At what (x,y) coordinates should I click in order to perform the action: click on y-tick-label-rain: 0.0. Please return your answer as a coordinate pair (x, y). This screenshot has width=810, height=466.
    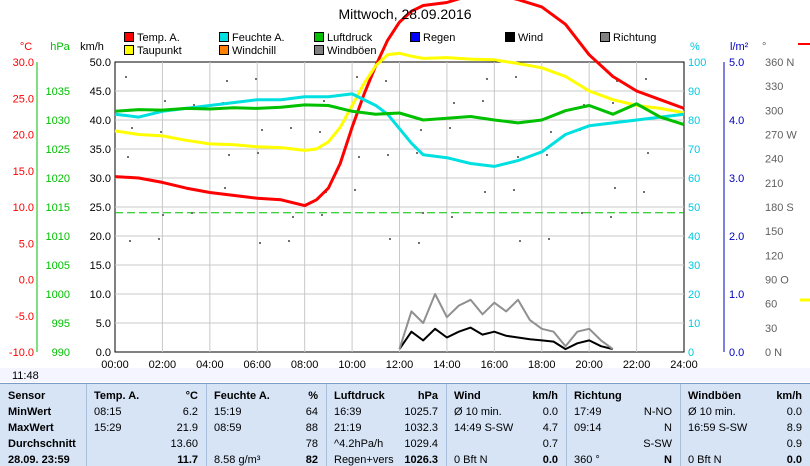
    Looking at the image, I should click on (736, 353).